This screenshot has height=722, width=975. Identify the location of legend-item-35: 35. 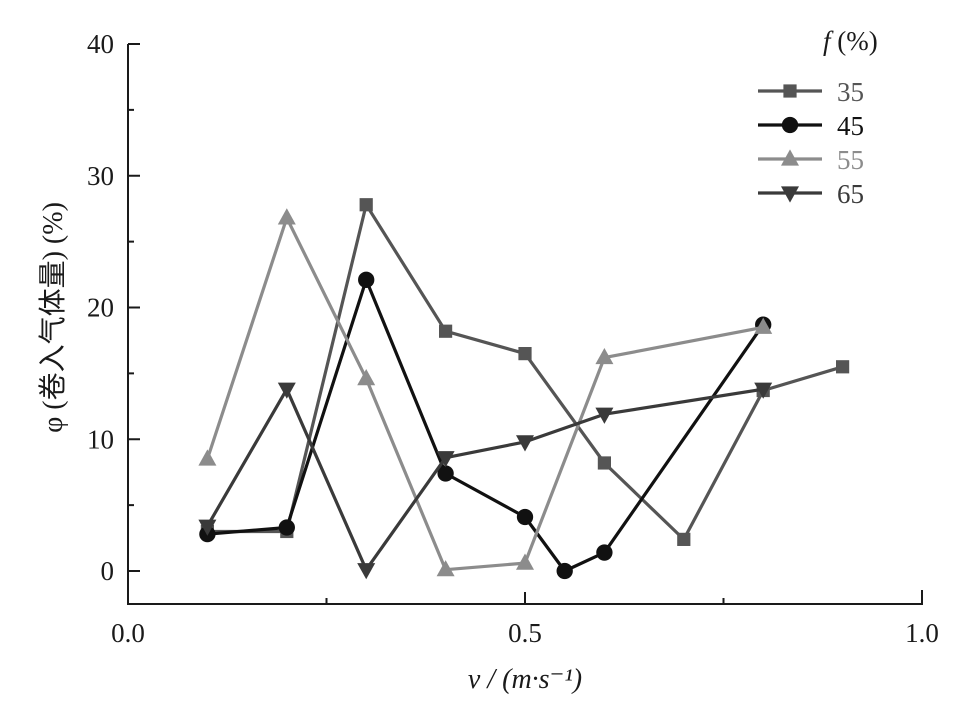
(811, 92).